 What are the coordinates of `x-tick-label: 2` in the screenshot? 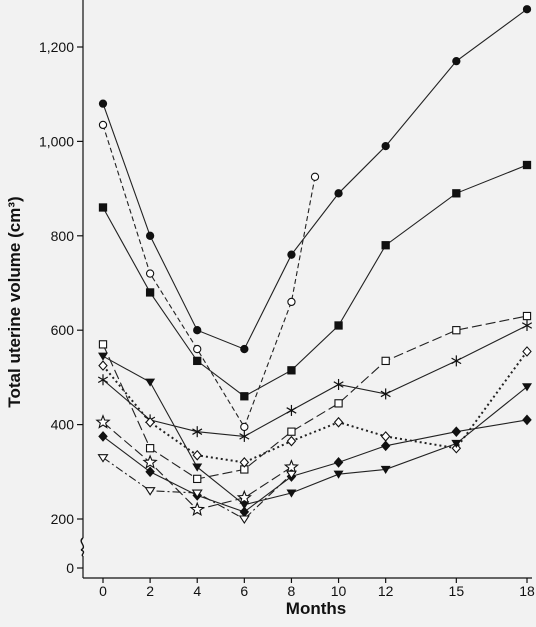 It's located at (150, 591).